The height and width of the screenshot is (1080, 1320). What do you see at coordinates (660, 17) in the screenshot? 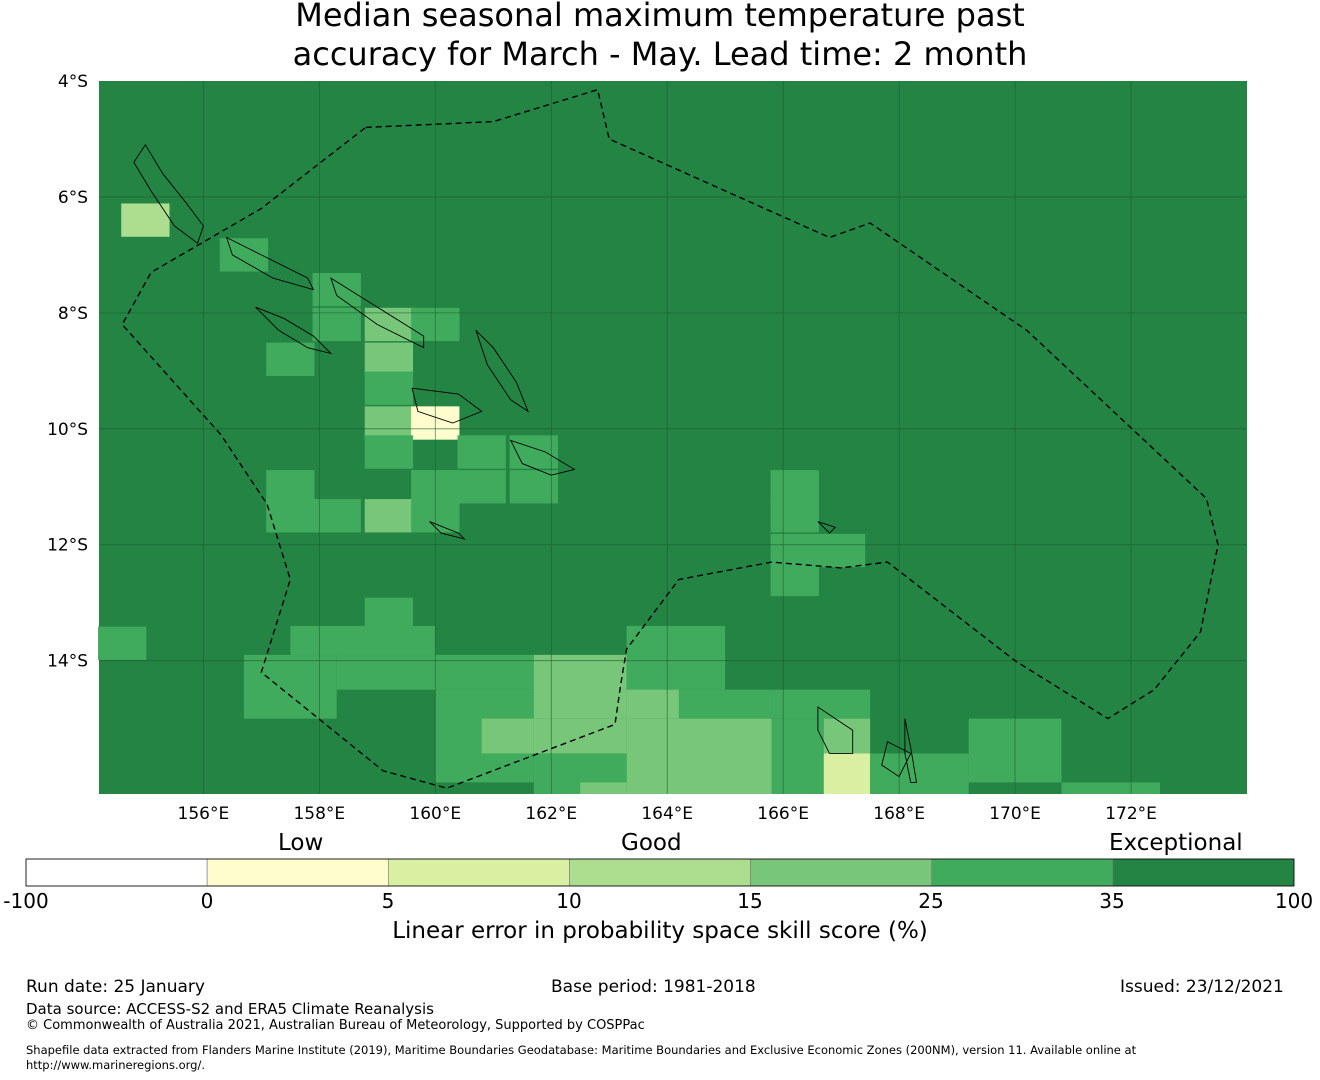
I see `map-title-line-1: Median seasonal maximum temperature past` at bounding box center [660, 17].